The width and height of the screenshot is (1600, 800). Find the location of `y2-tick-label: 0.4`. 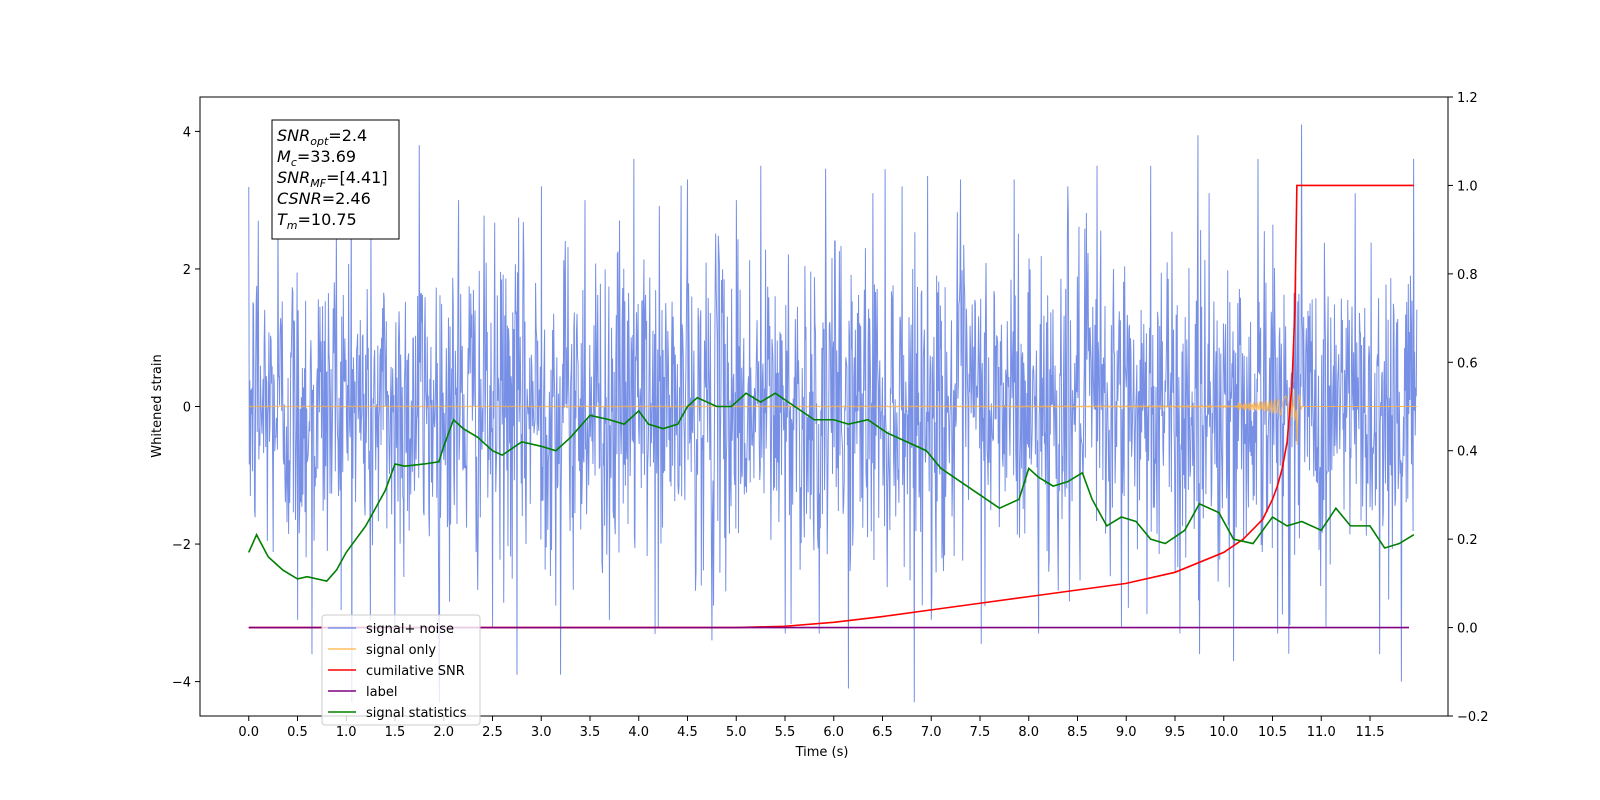

y2-tick-label: 0.4 is located at coordinates (1467, 452).